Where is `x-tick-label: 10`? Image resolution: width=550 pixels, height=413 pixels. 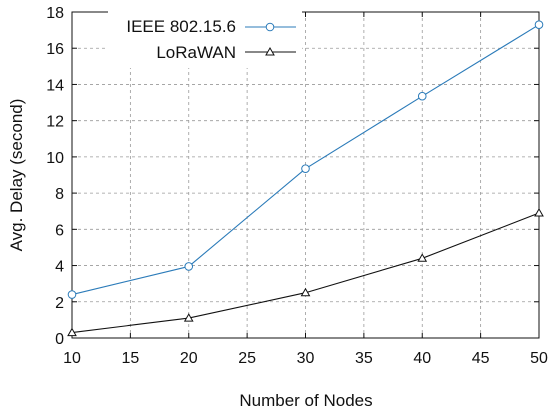
x-tick-label: 10 is located at coordinates (72, 358).